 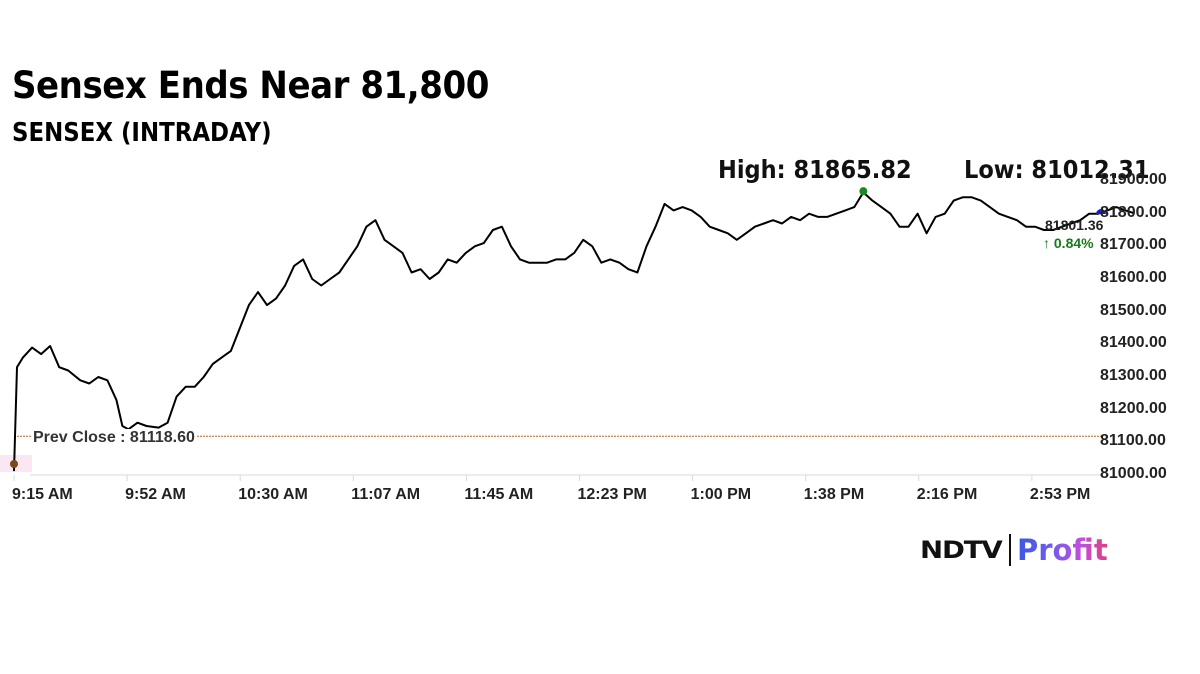 I want to click on x-tick-label: 2:16 PM, so click(x=947, y=494).